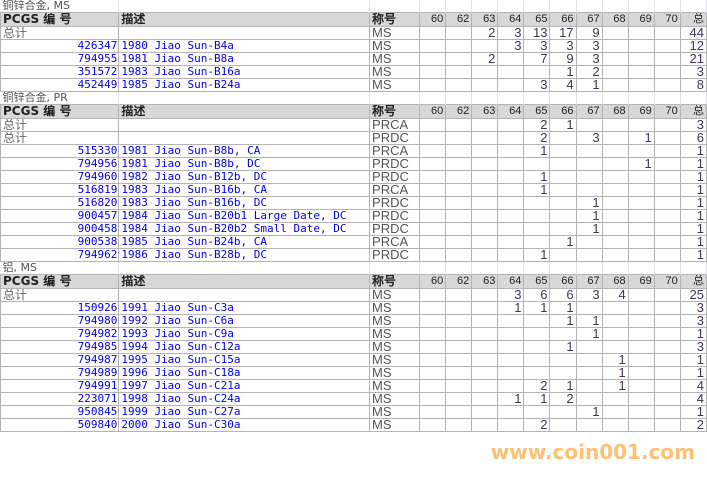 The width and height of the screenshot is (707, 493). Describe the element at coordinates (433, 281) in the screenshot. I see `header-grade-60: 60` at that location.